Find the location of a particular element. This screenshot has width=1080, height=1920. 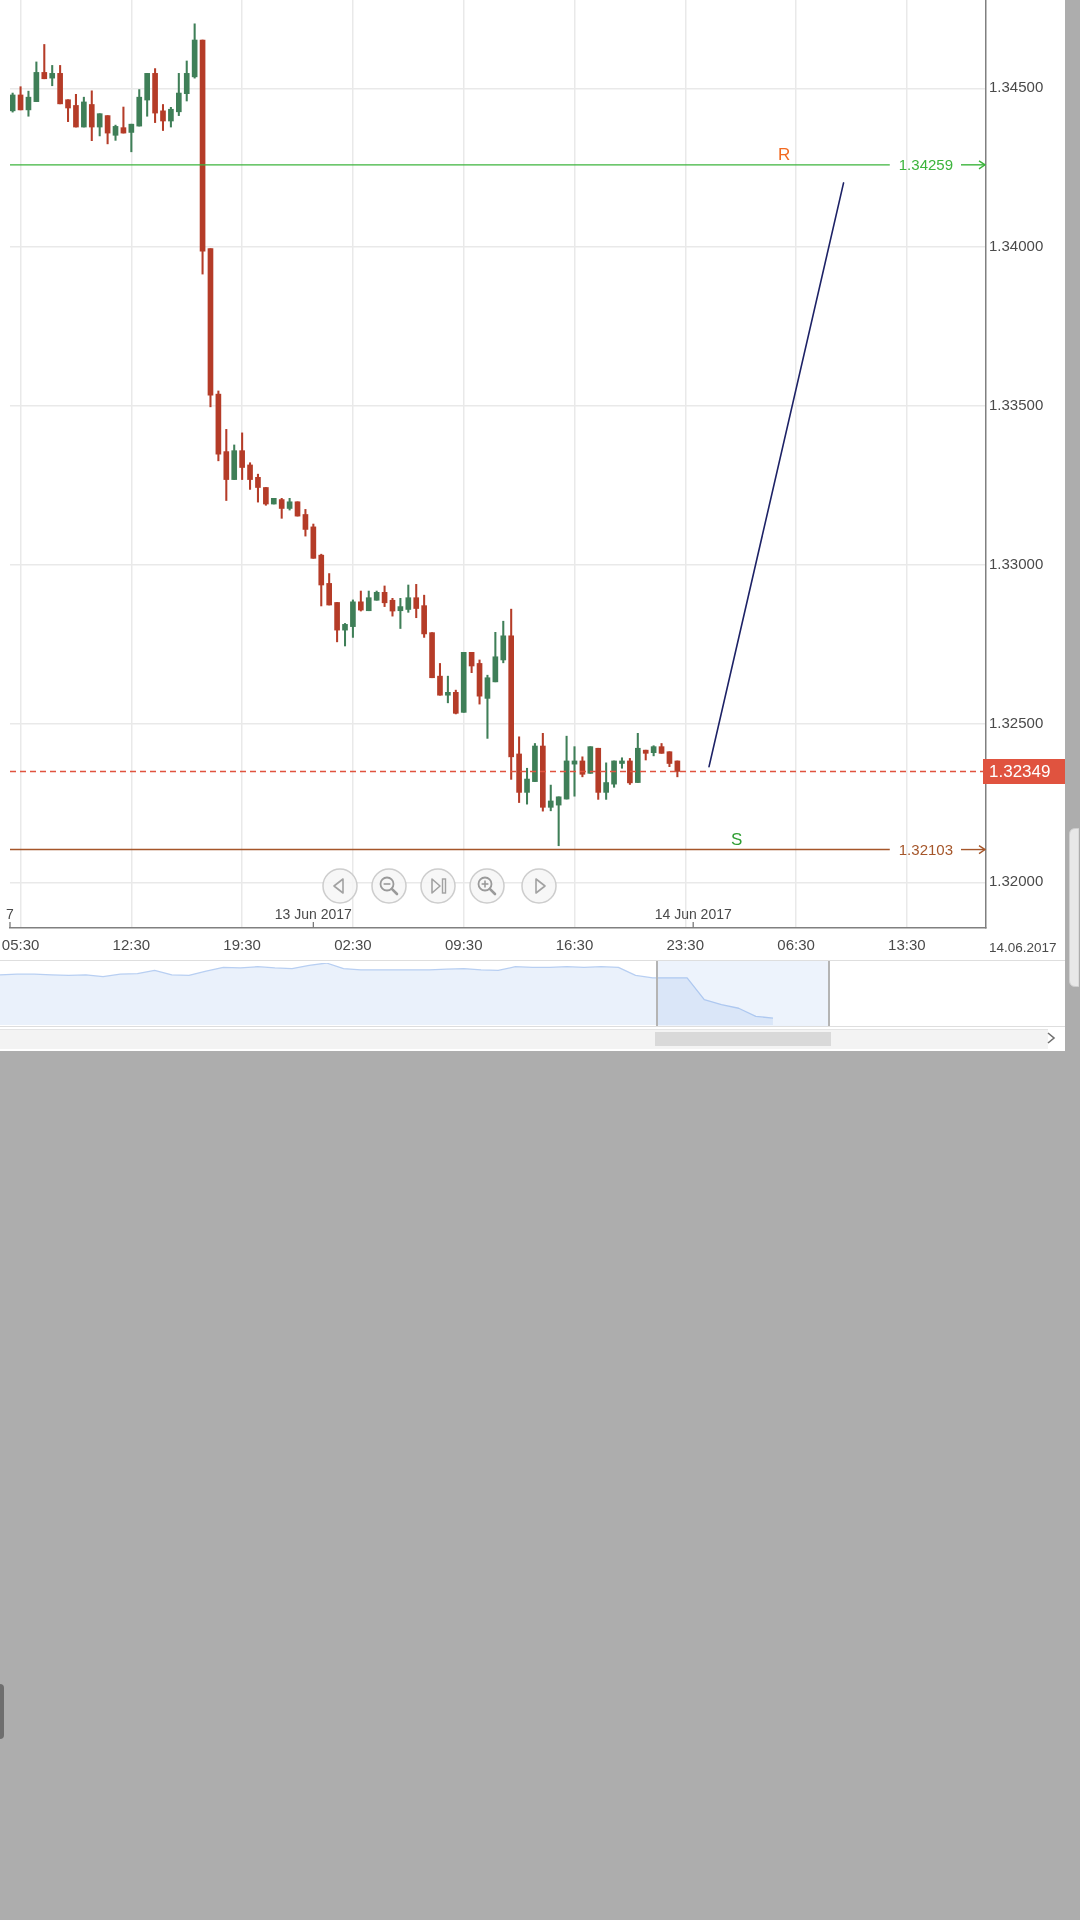

x-tick-label: 09:30 is located at coordinates (463, 945).